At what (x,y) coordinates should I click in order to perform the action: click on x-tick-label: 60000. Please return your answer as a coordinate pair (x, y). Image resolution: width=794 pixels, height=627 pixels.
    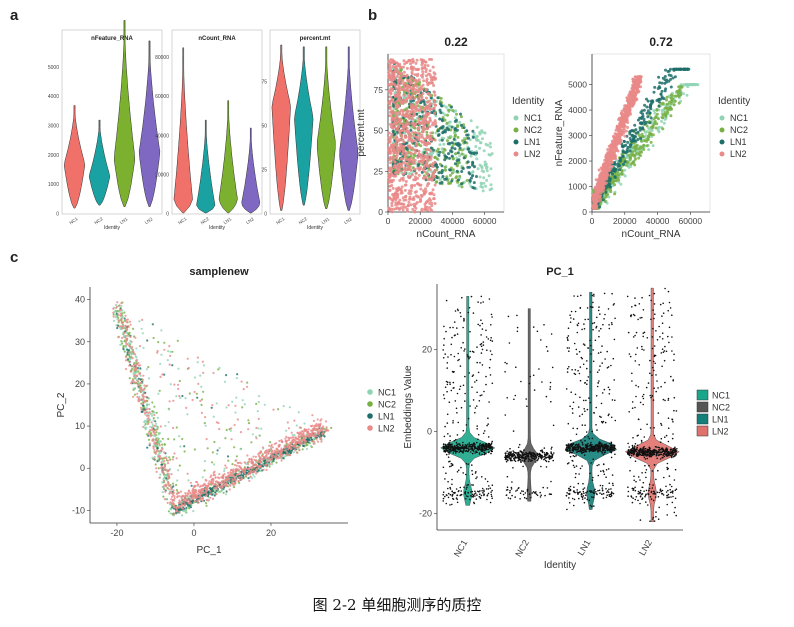
    Looking at the image, I should click on (485, 221).